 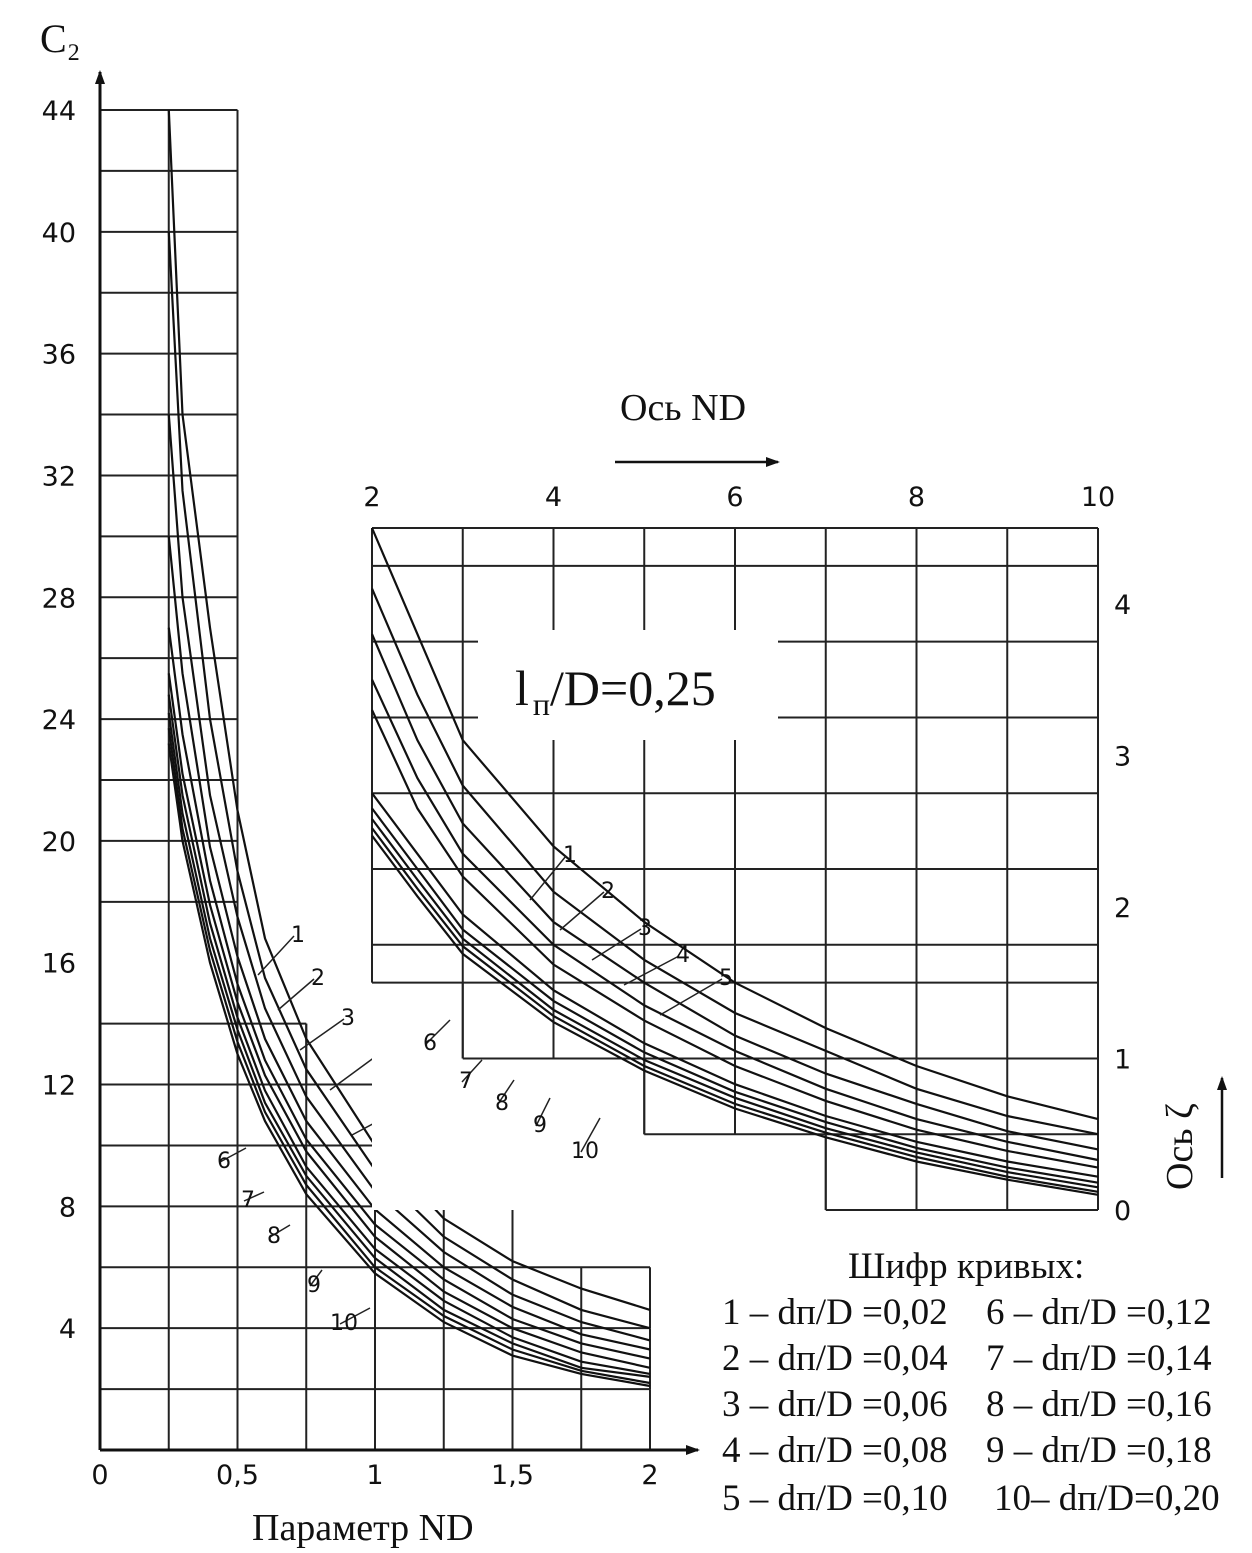 What do you see at coordinates (1122, 1211) in the screenshot?
I see `inset-y-tick-label: 0` at bounding box center [1122, 1211].